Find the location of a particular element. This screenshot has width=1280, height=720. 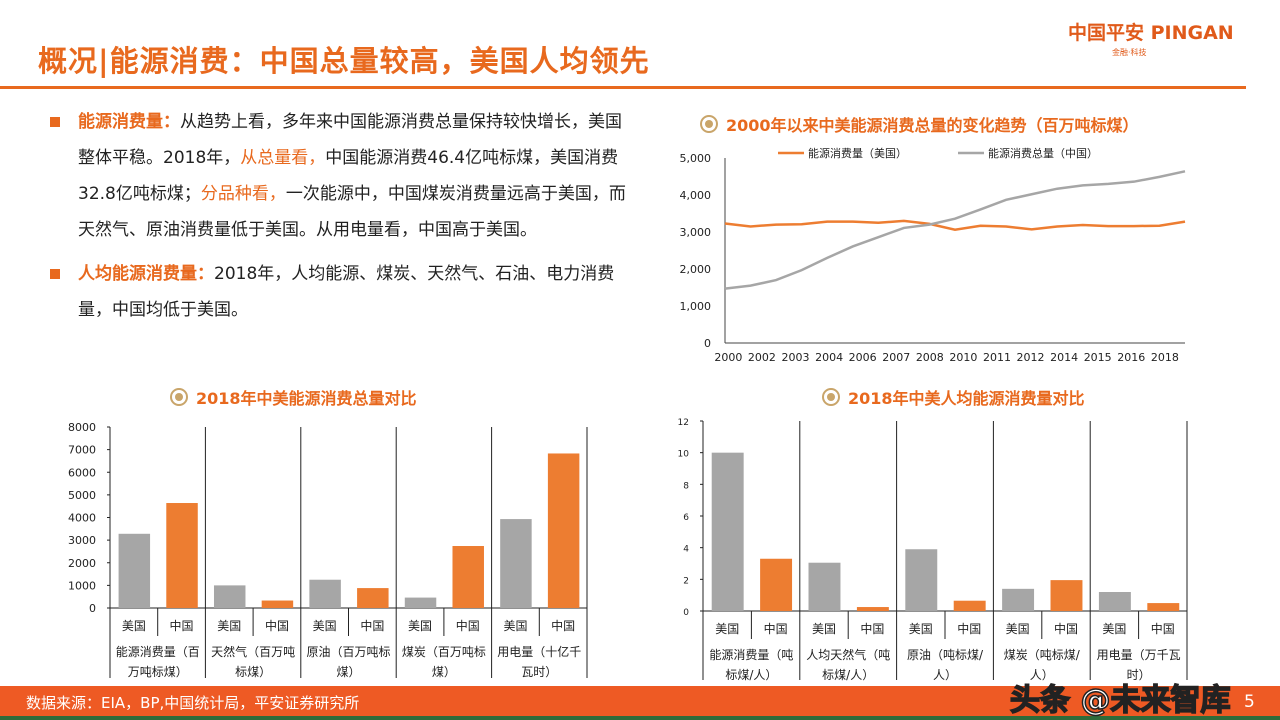

group-label: 瓦时） is located at coordinates (539, 672).